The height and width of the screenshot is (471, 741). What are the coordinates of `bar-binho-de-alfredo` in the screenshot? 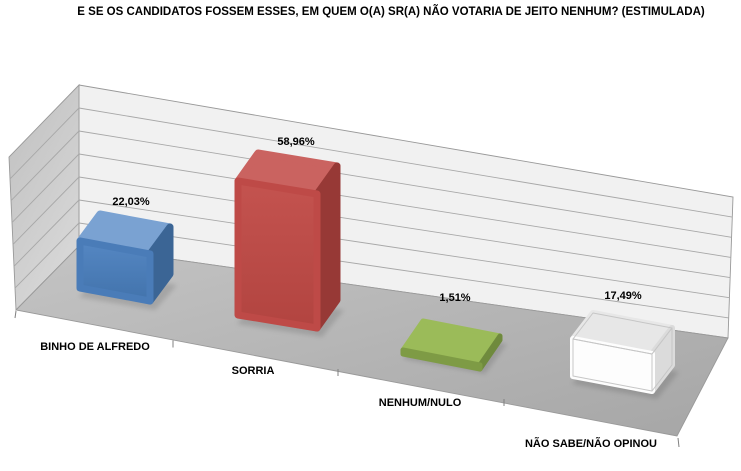 It's located at (125, 257).